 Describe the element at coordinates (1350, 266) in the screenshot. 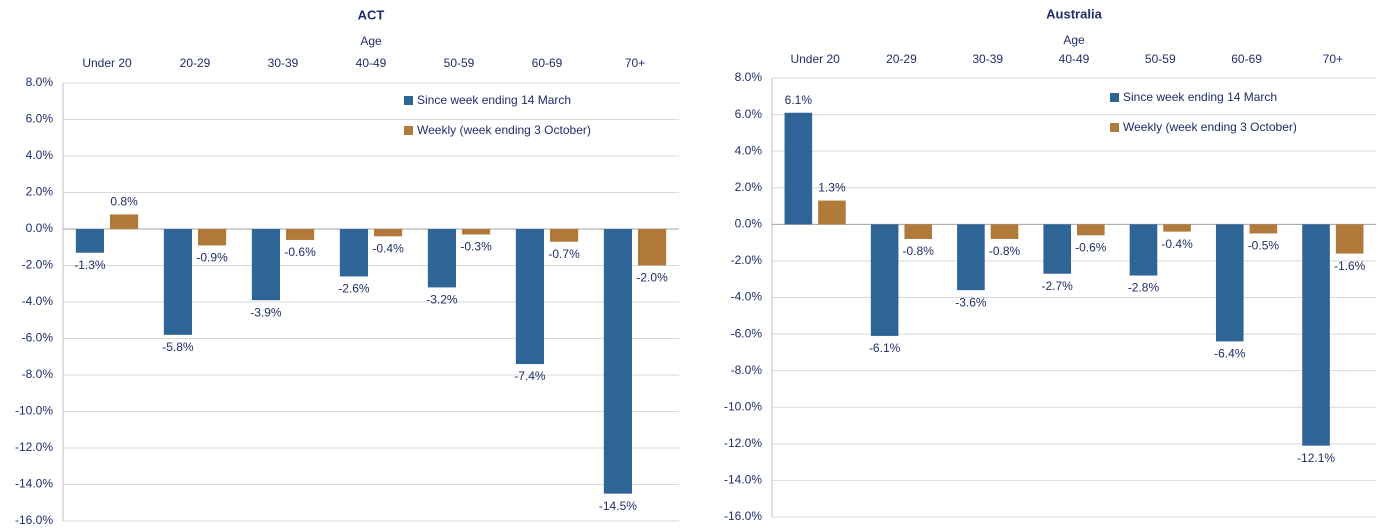

I see `data-label: -1.6%` at that location.